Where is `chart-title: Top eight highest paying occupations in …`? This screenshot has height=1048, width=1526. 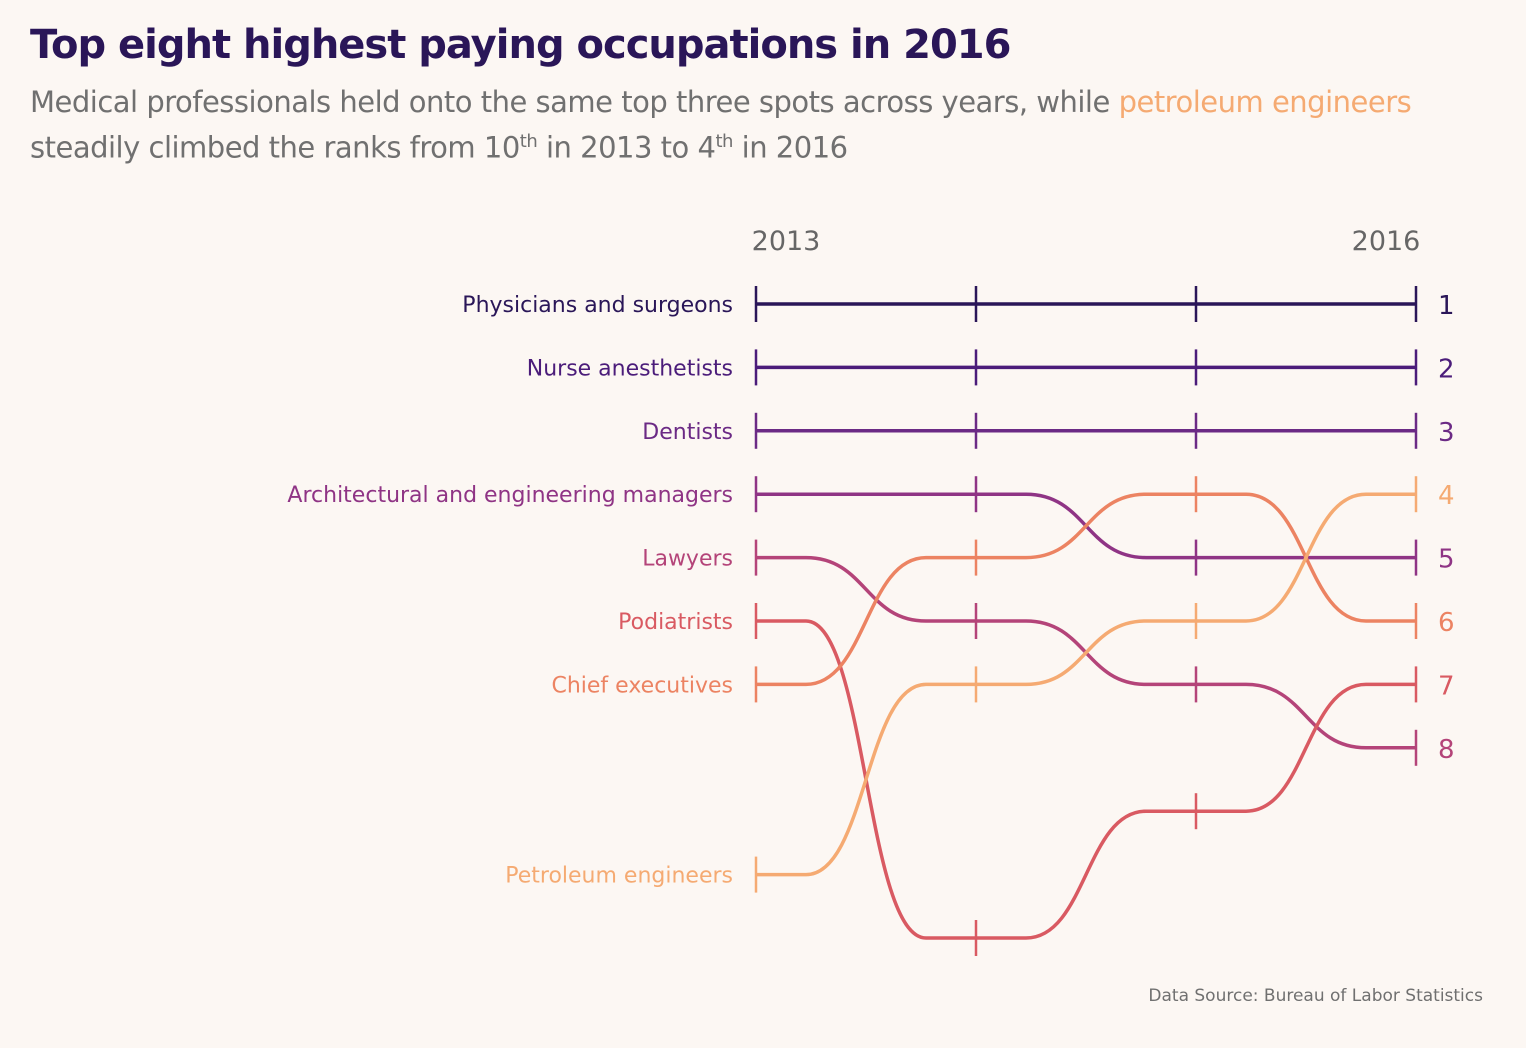 chart-title: Top eight highest paying occupations in … is located at coordinates (520, 45).